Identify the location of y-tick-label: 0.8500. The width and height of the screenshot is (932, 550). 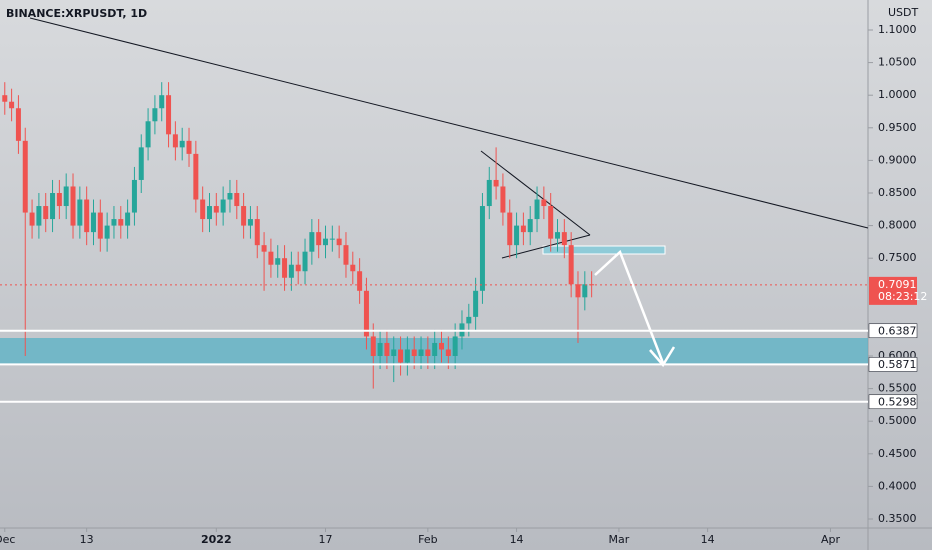
(897, 192).